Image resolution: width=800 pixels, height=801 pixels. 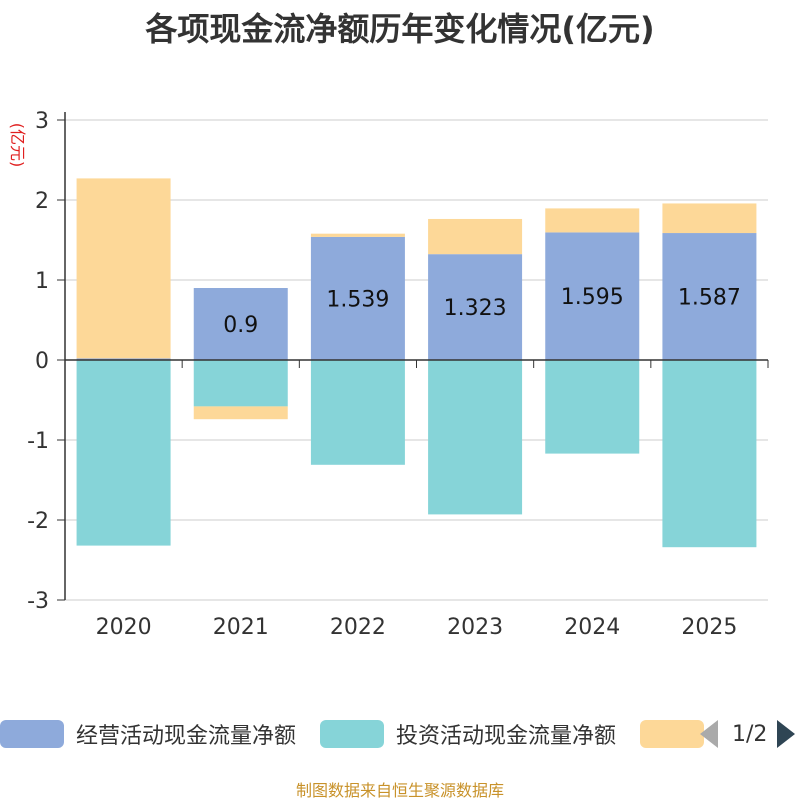 I want to click on data-label-2025: 1.587, so click(x=709, y=298).